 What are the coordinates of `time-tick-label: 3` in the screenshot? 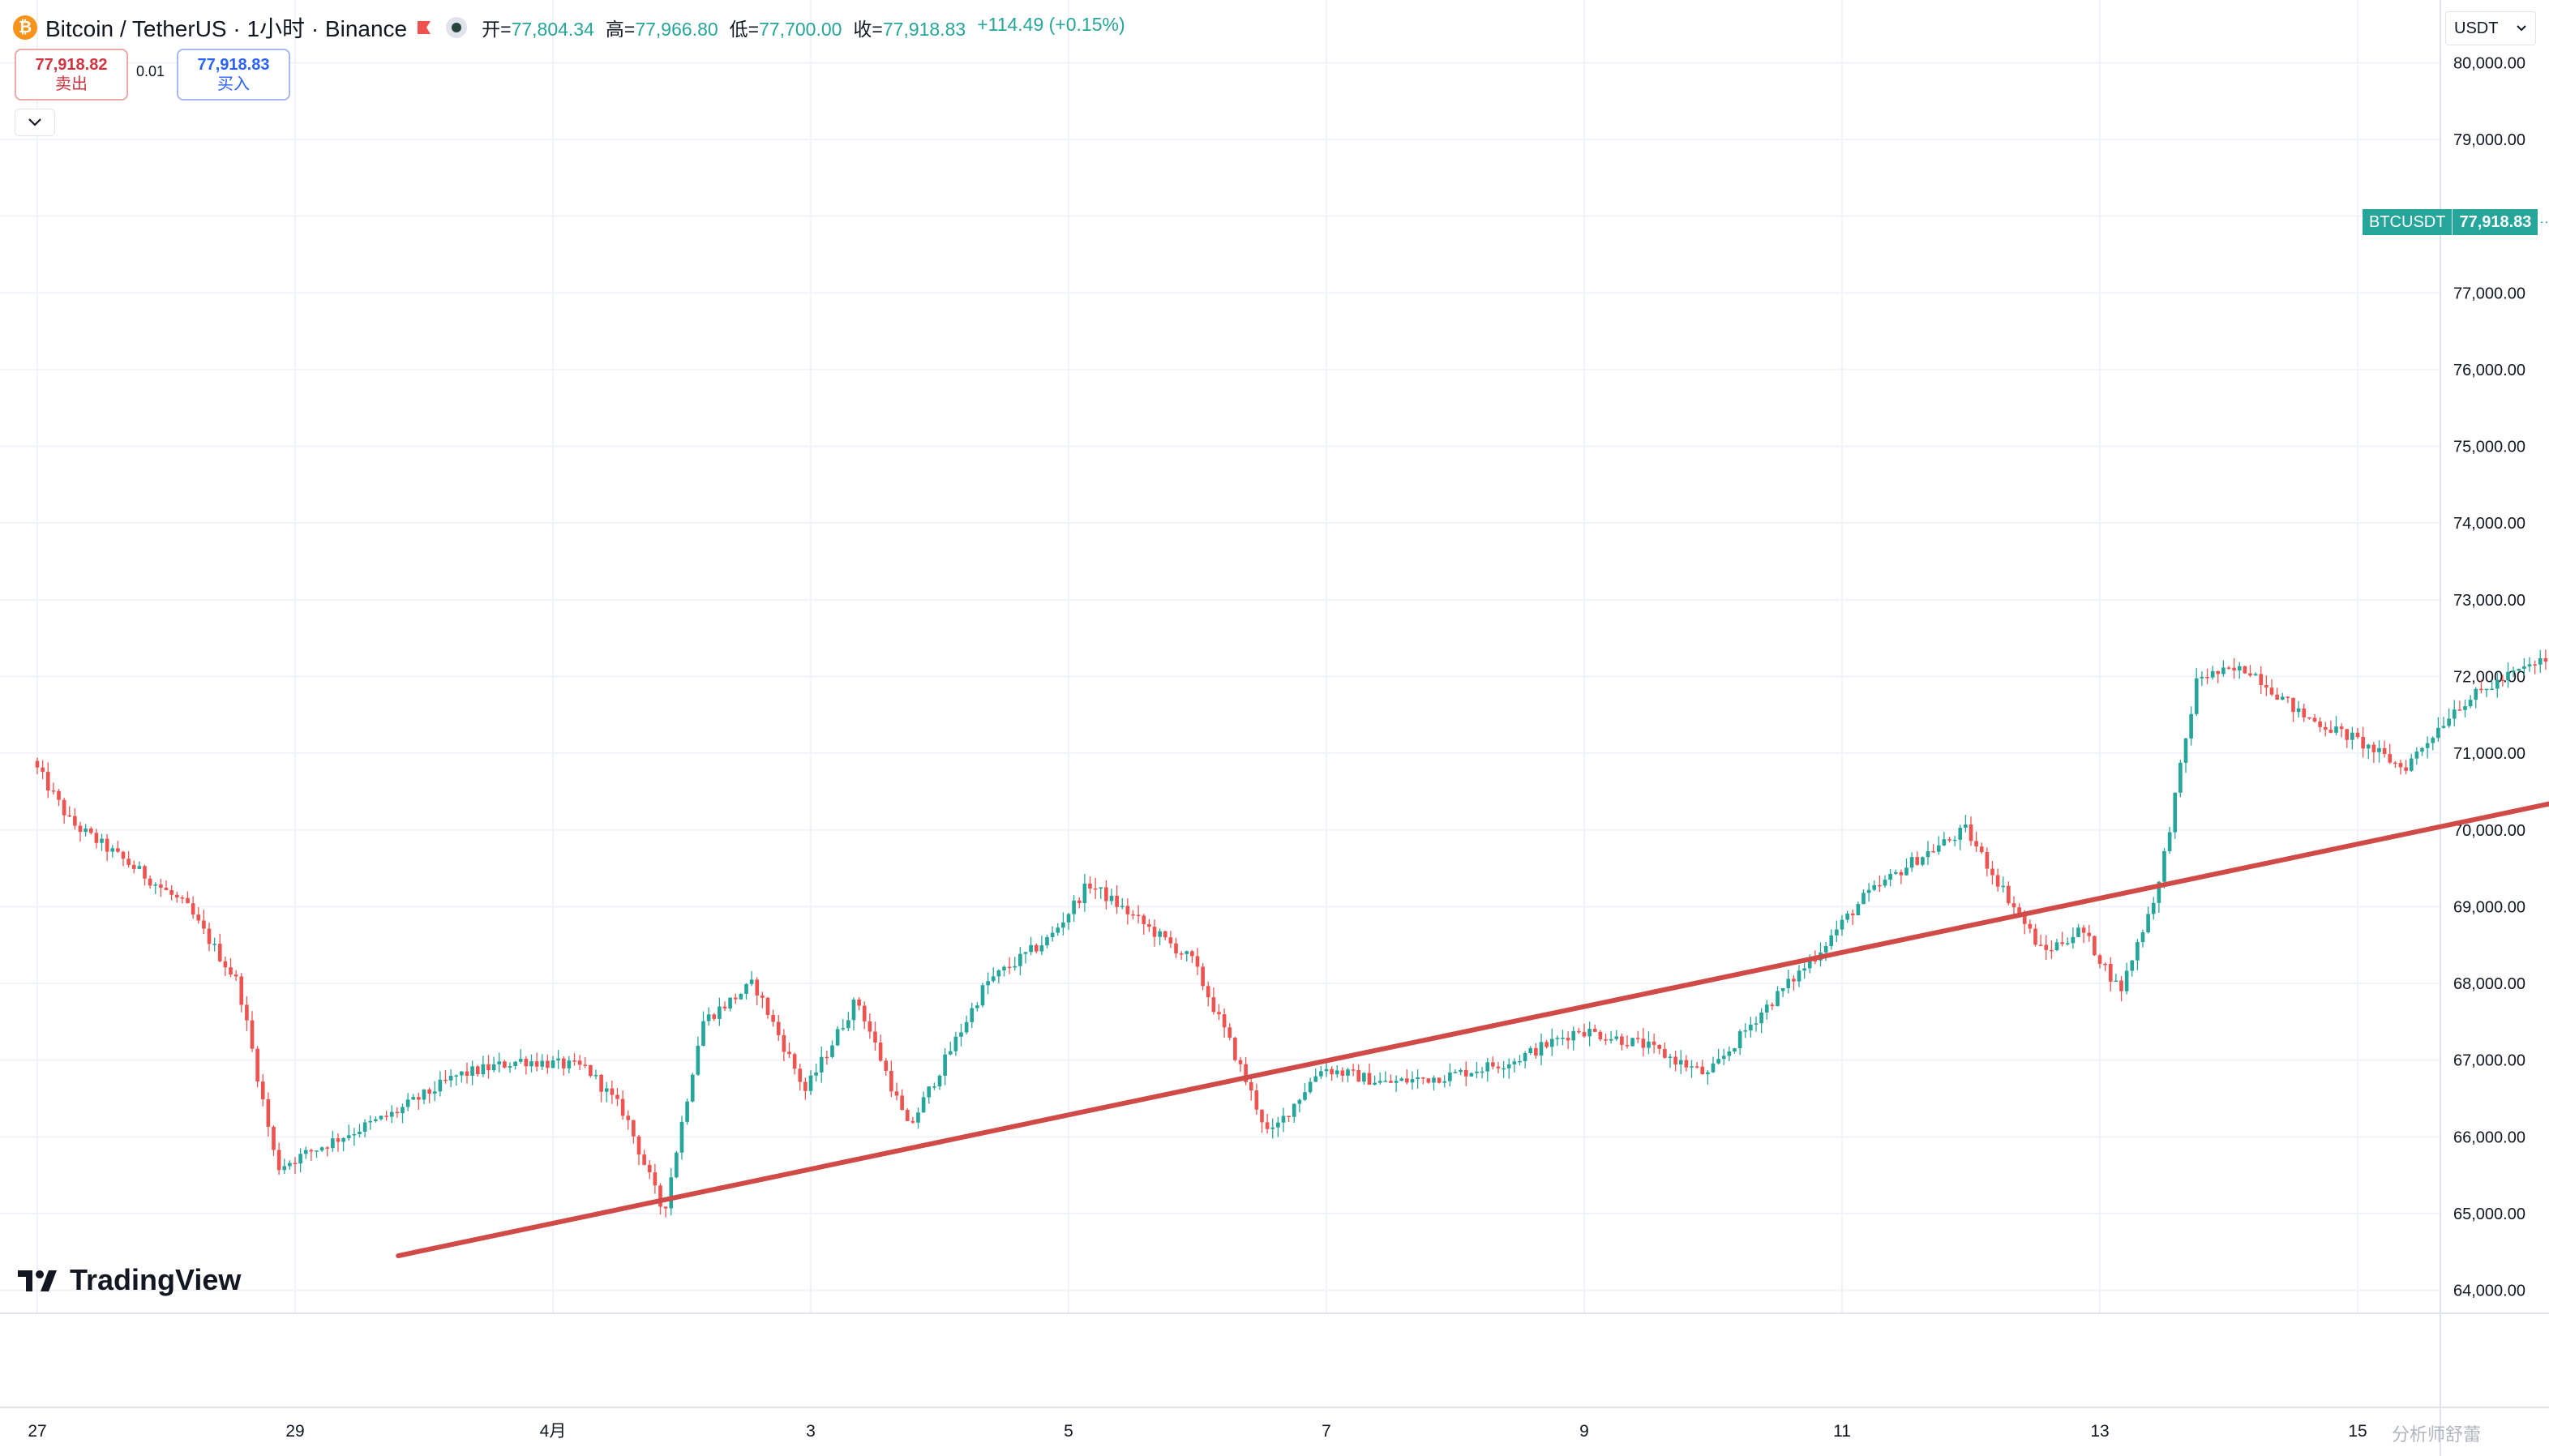 It's located at (811, 1431).